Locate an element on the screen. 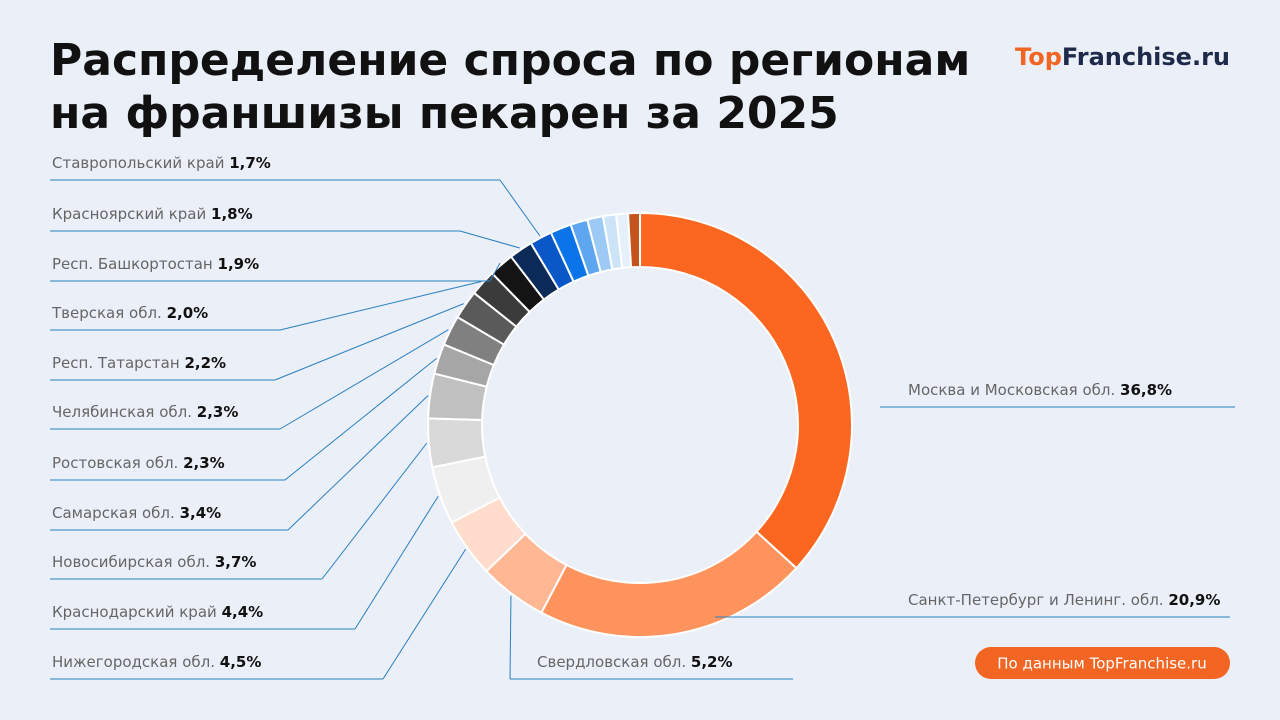 Image resolution: width=1280 pixels, height=720 pixels. category-label: Ставропольский край is located at coordinates (138, 163).